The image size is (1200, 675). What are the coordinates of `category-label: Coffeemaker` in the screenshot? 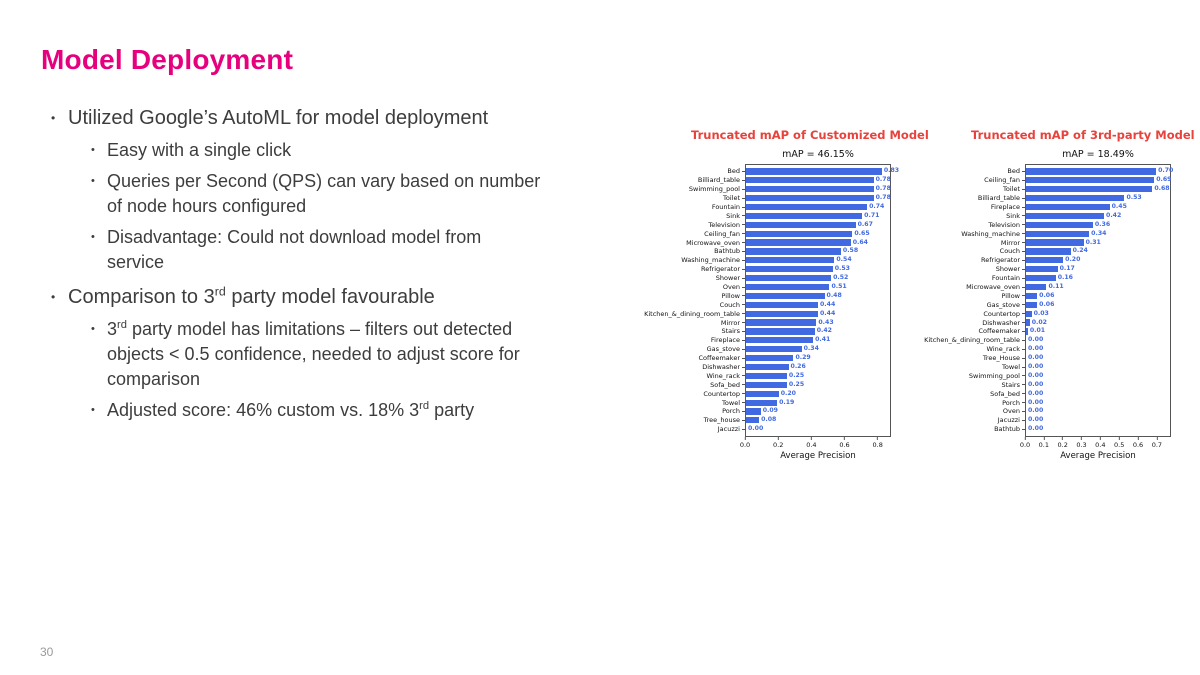 It's located at (719, 358).